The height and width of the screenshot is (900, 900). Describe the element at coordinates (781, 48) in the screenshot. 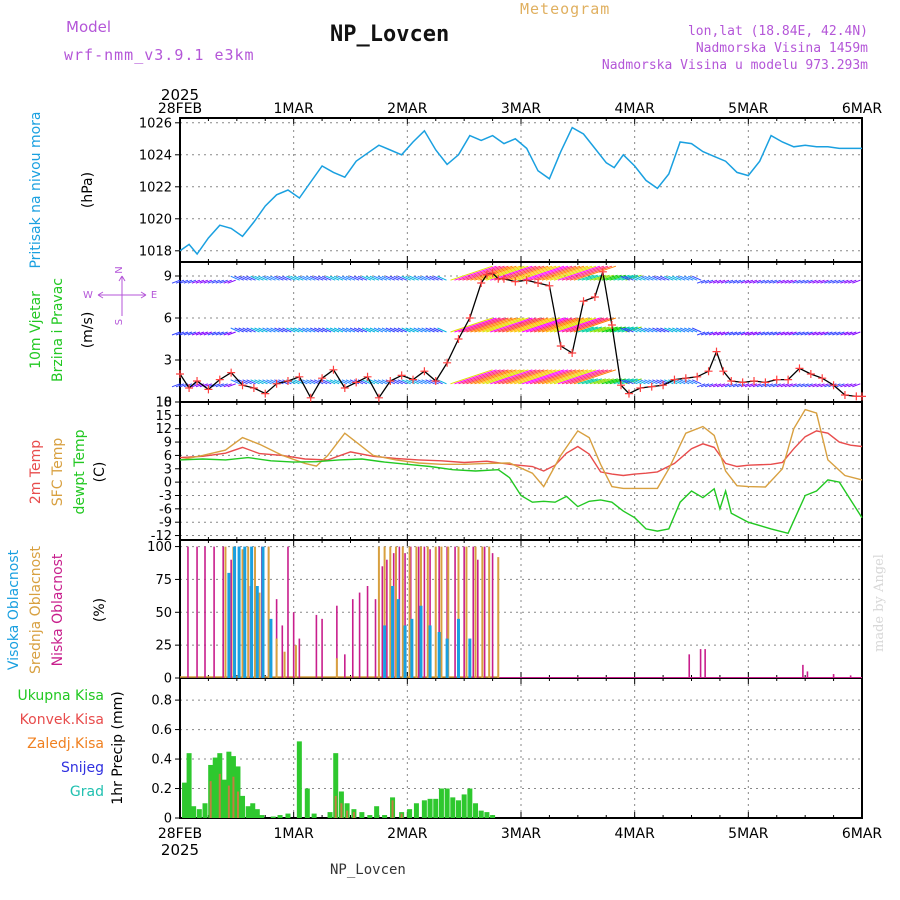

I see `elevation: Nadmorska Visina 1459m` at that location.